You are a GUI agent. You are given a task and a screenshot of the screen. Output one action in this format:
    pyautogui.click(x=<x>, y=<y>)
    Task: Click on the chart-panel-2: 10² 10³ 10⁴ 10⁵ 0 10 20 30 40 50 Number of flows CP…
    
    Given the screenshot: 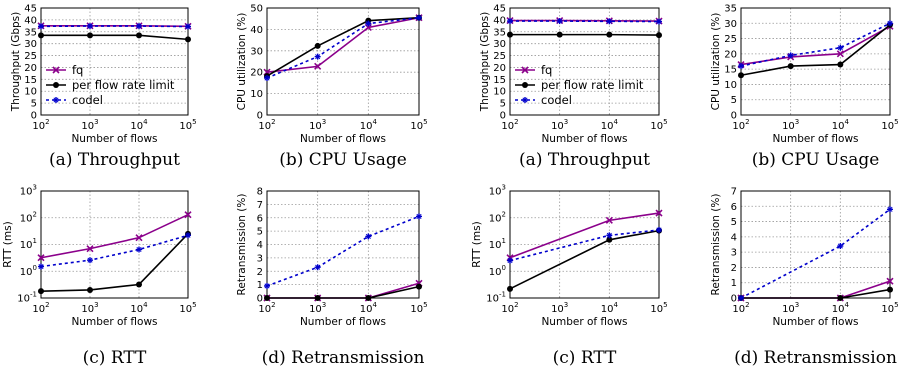 What is the action you would take?
    pyautogui.click(x=332, y=75)
    